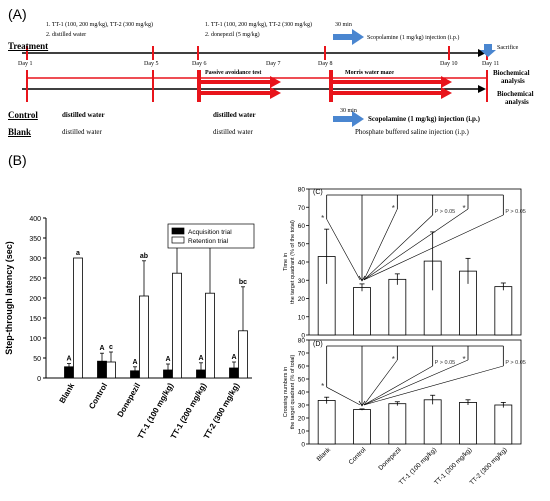 This screenshot has width=550, height=501. I want to click on y-tick-label: 40, so click(302, 393).